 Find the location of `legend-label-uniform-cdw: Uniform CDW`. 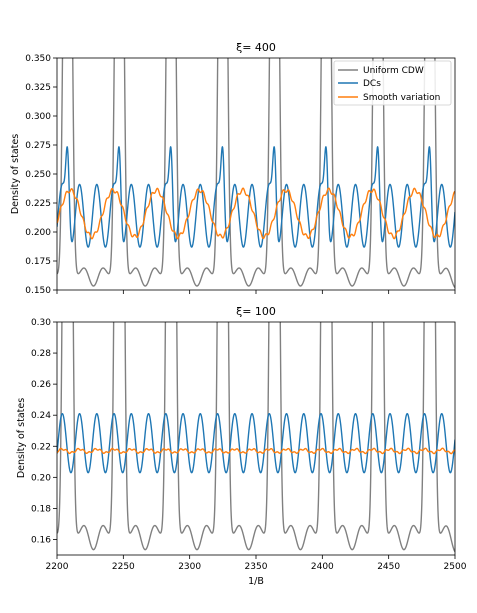

legend-label-uniform-cdw: Uniform CDW is located at coordinates (393, 71).